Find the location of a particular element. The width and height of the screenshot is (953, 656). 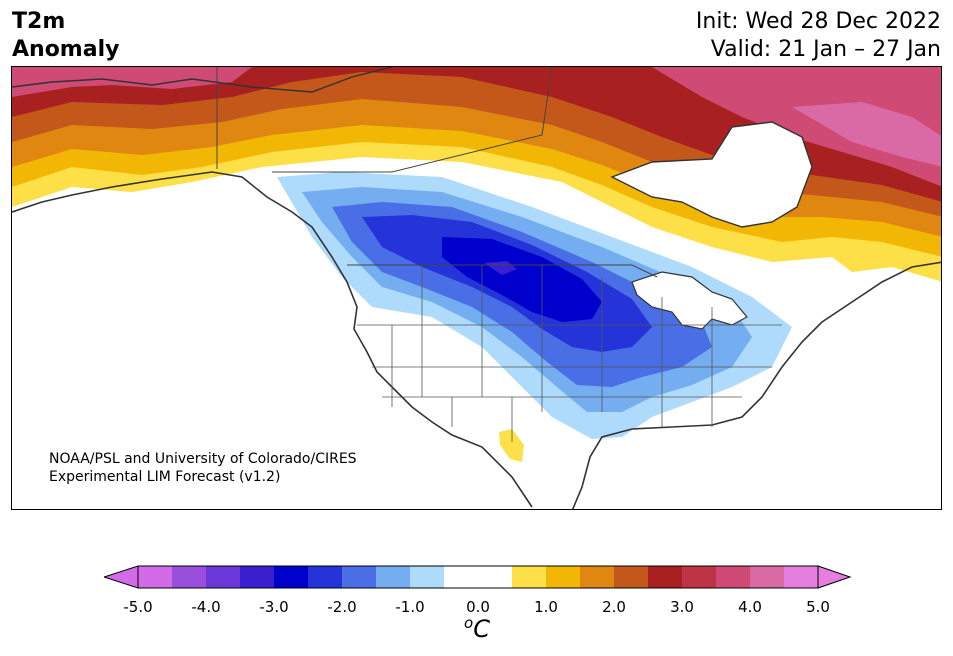

colorbar-tick-label: 0.0 is located at coordinates (478, 607).